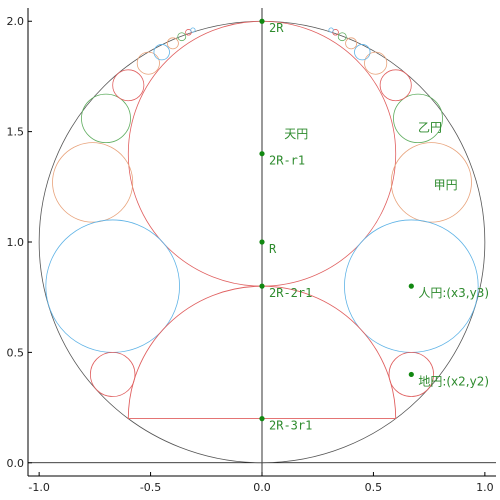 The height and width of the screenshot is (500, 500). What do you see at coordinates (430, 128) in the screenshot?
I see `circle-label: 乙円` at bounding box center [430, 128].